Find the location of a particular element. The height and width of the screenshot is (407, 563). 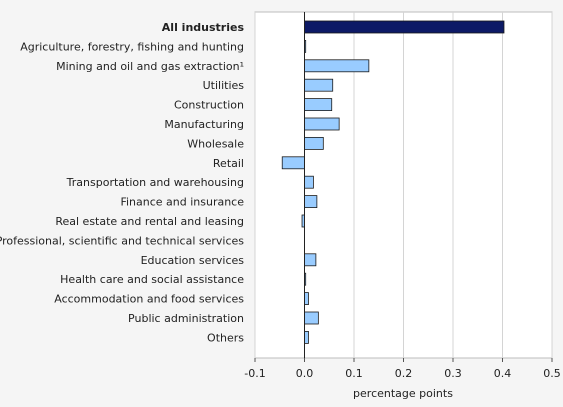

x-axis-title: percentage points is located at coordinates (403, 393).